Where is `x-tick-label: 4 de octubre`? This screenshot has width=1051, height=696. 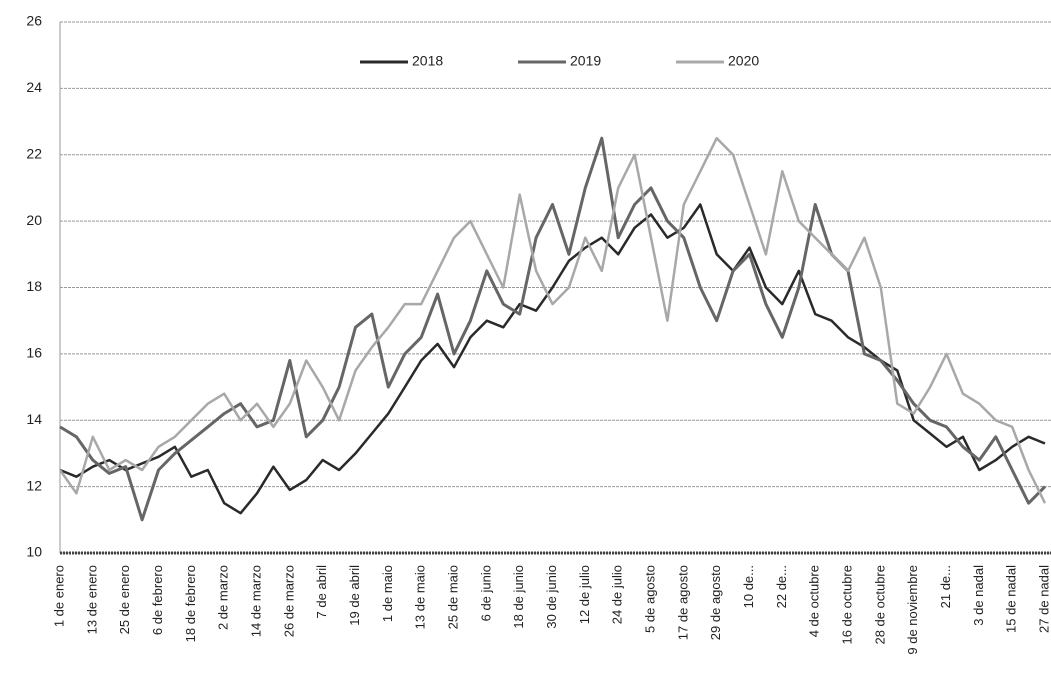 x-tick-label: 4 de octubre is located at coordinates (814, 601).